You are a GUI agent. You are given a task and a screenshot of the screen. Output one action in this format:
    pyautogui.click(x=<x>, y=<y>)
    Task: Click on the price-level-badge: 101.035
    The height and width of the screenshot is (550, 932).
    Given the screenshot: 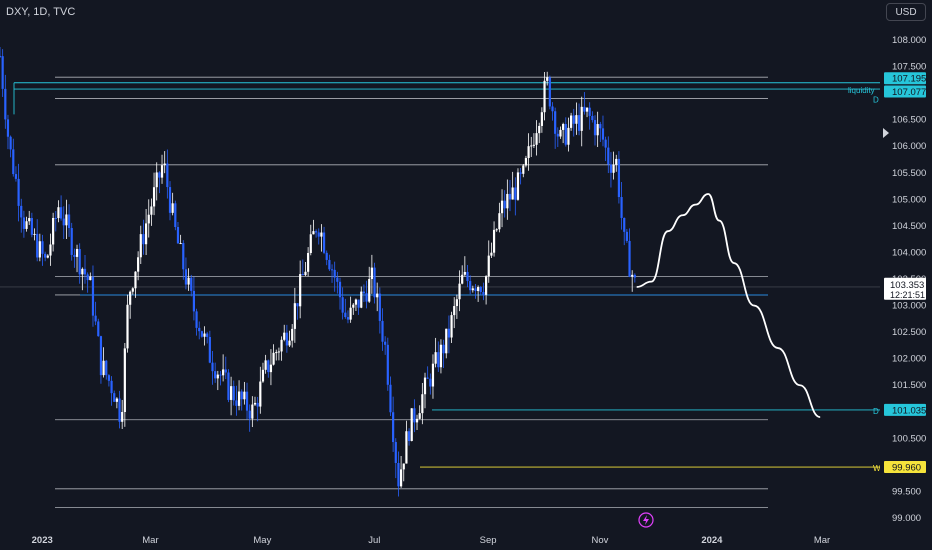 What is the action you would take?
    pyautogui.click(x=909, y=410)
    